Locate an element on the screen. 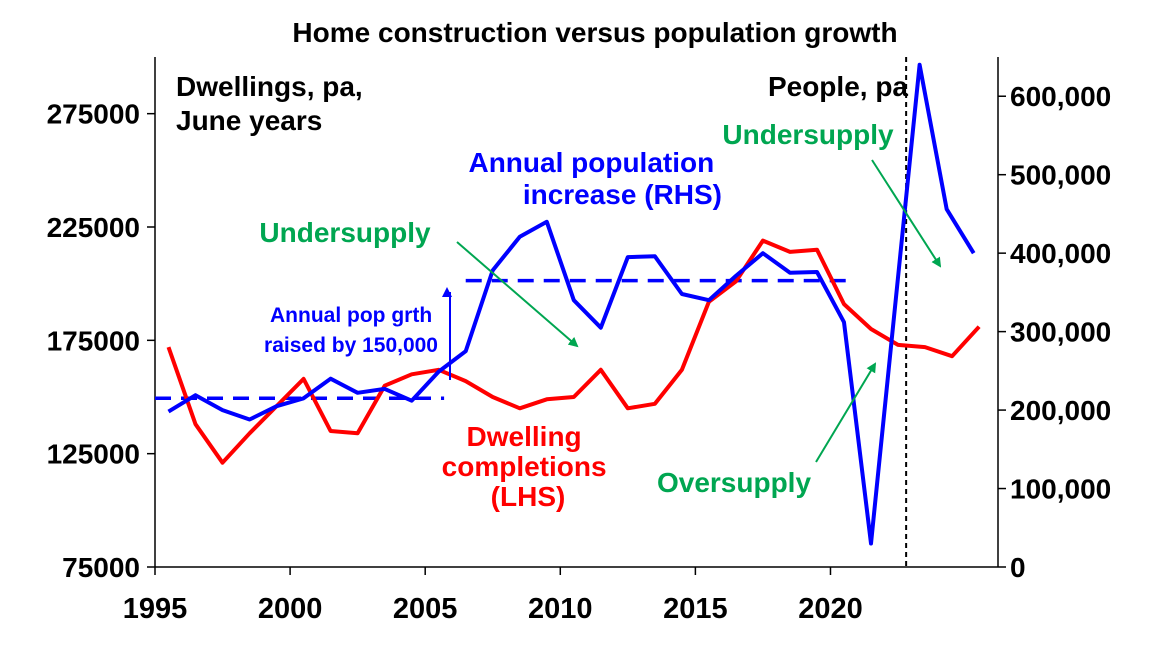  left-axis-label: Dwellings, pa, June years is located at coordinates (273, 103).